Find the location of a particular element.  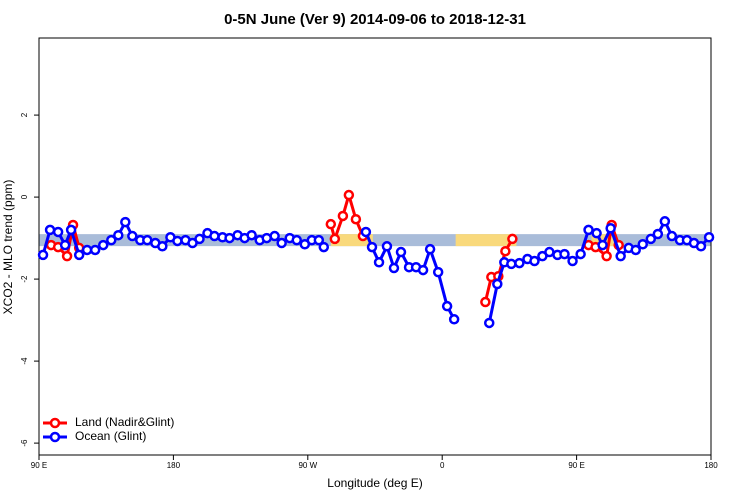

x-axis-label: Longitude (deg E) is located at coordinates (374, 483).